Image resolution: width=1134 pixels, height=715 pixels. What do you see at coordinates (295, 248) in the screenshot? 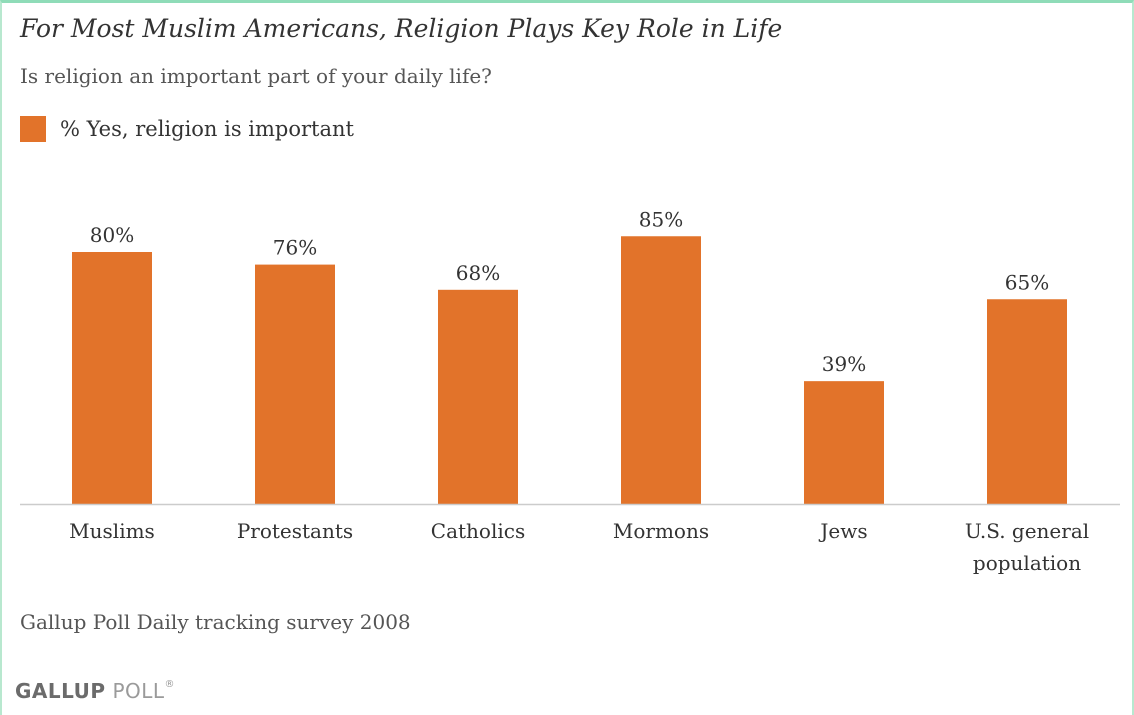
I see `value-label-1: 76%` at bounding box center [295, 248].